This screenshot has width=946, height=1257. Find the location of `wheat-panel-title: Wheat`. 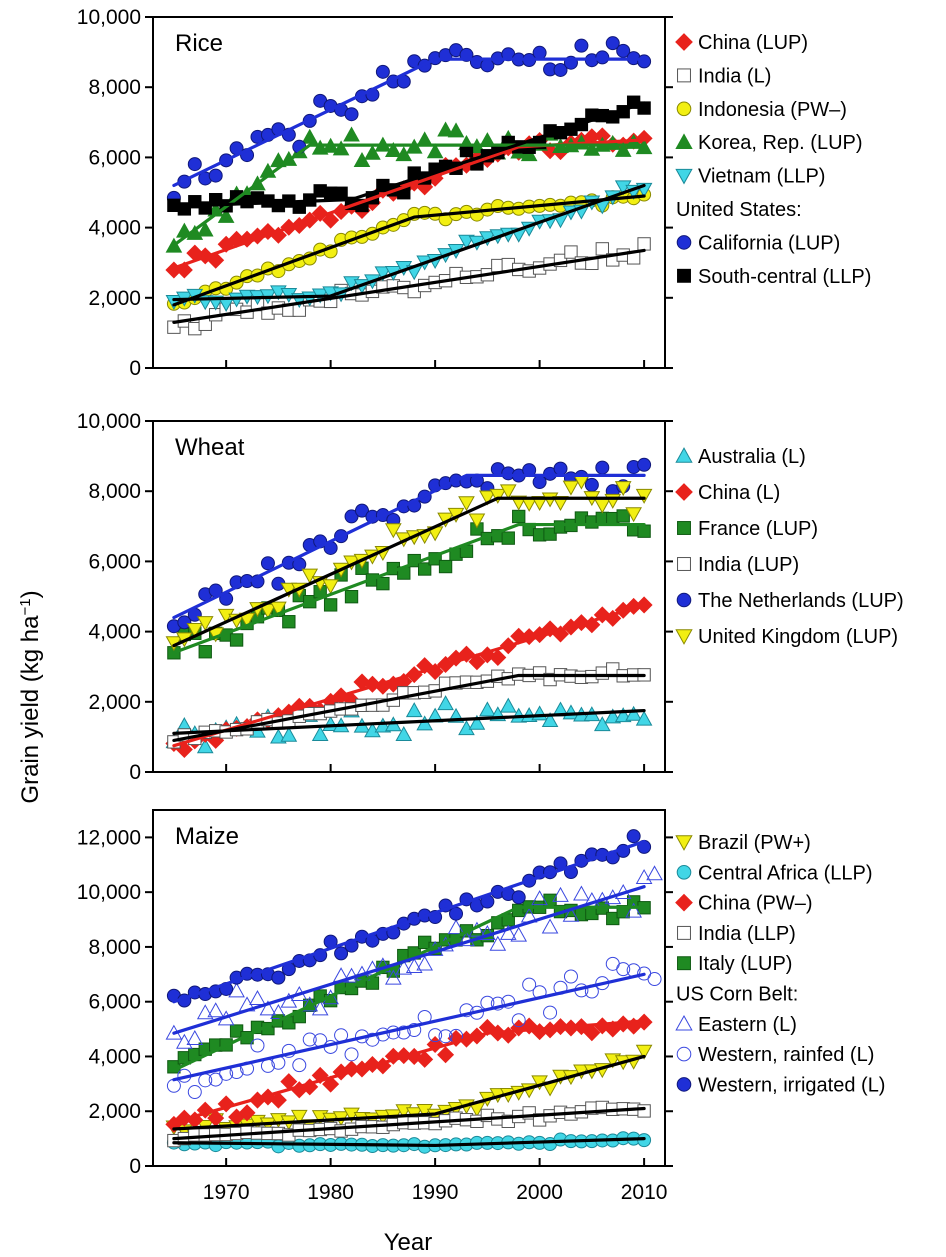

wheat-panel-title: Wheat is located at coordinates (210, 447).